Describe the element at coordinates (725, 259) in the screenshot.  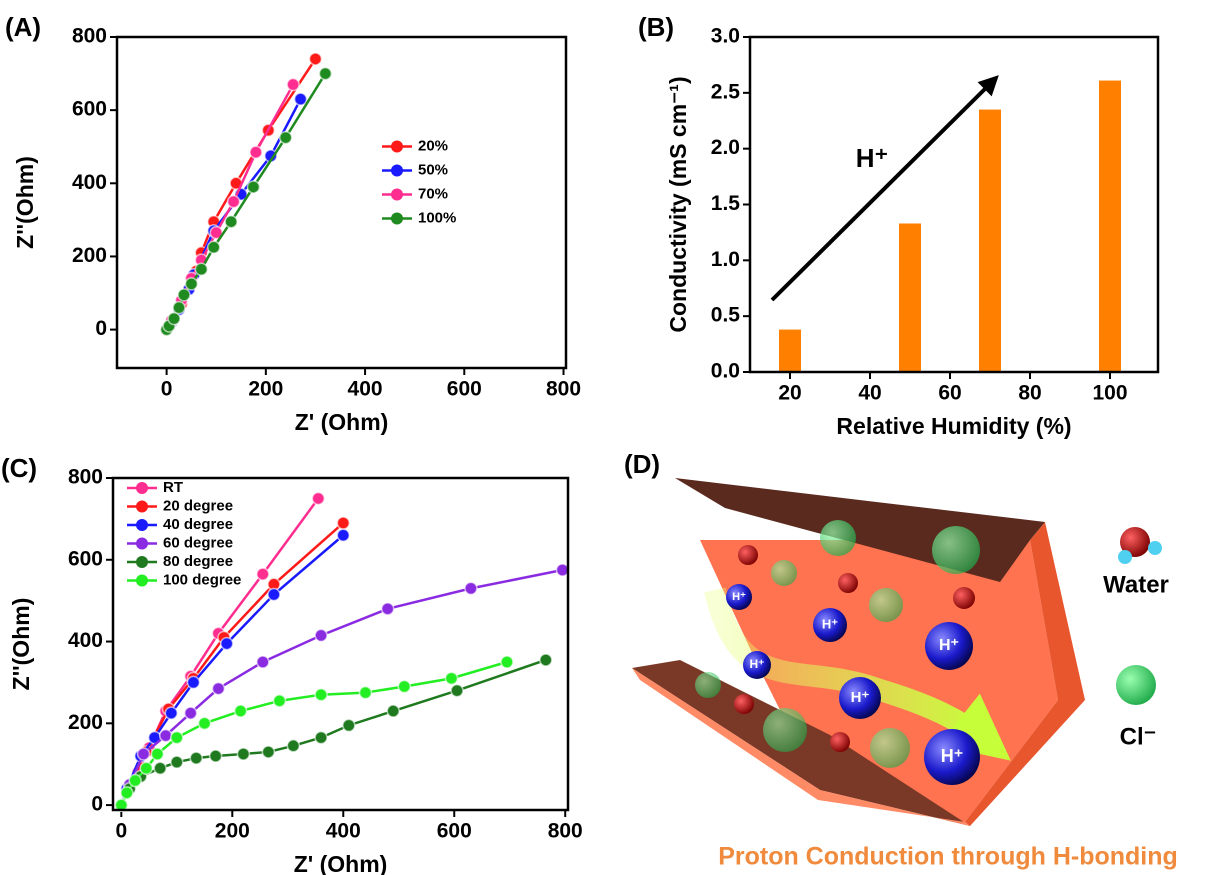
I see `y-tick-label: 1.0` at that location.